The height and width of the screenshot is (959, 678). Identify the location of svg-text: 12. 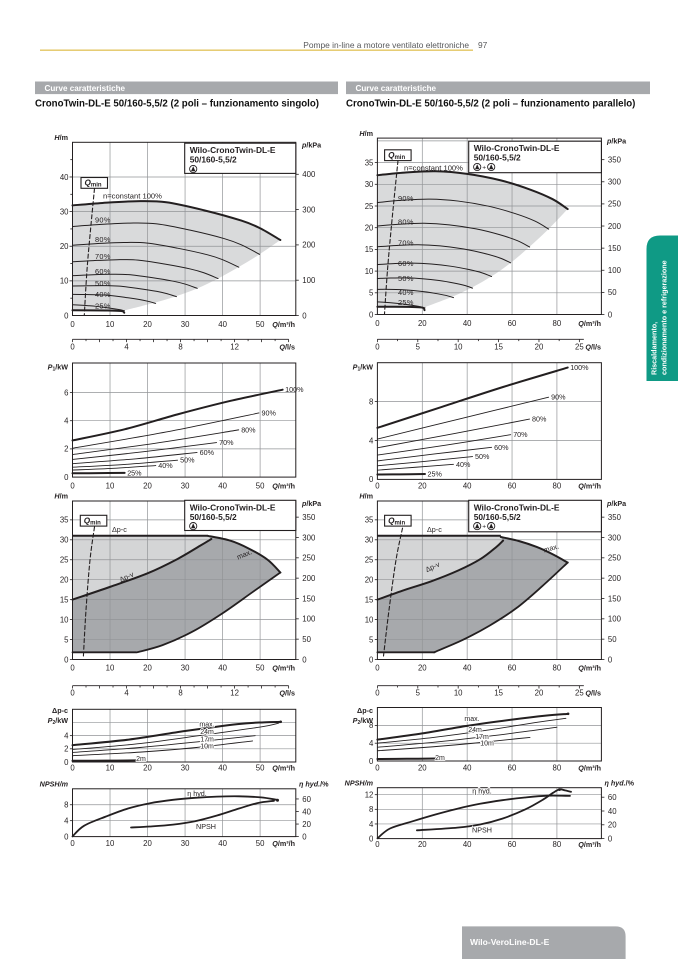
(234, 693).